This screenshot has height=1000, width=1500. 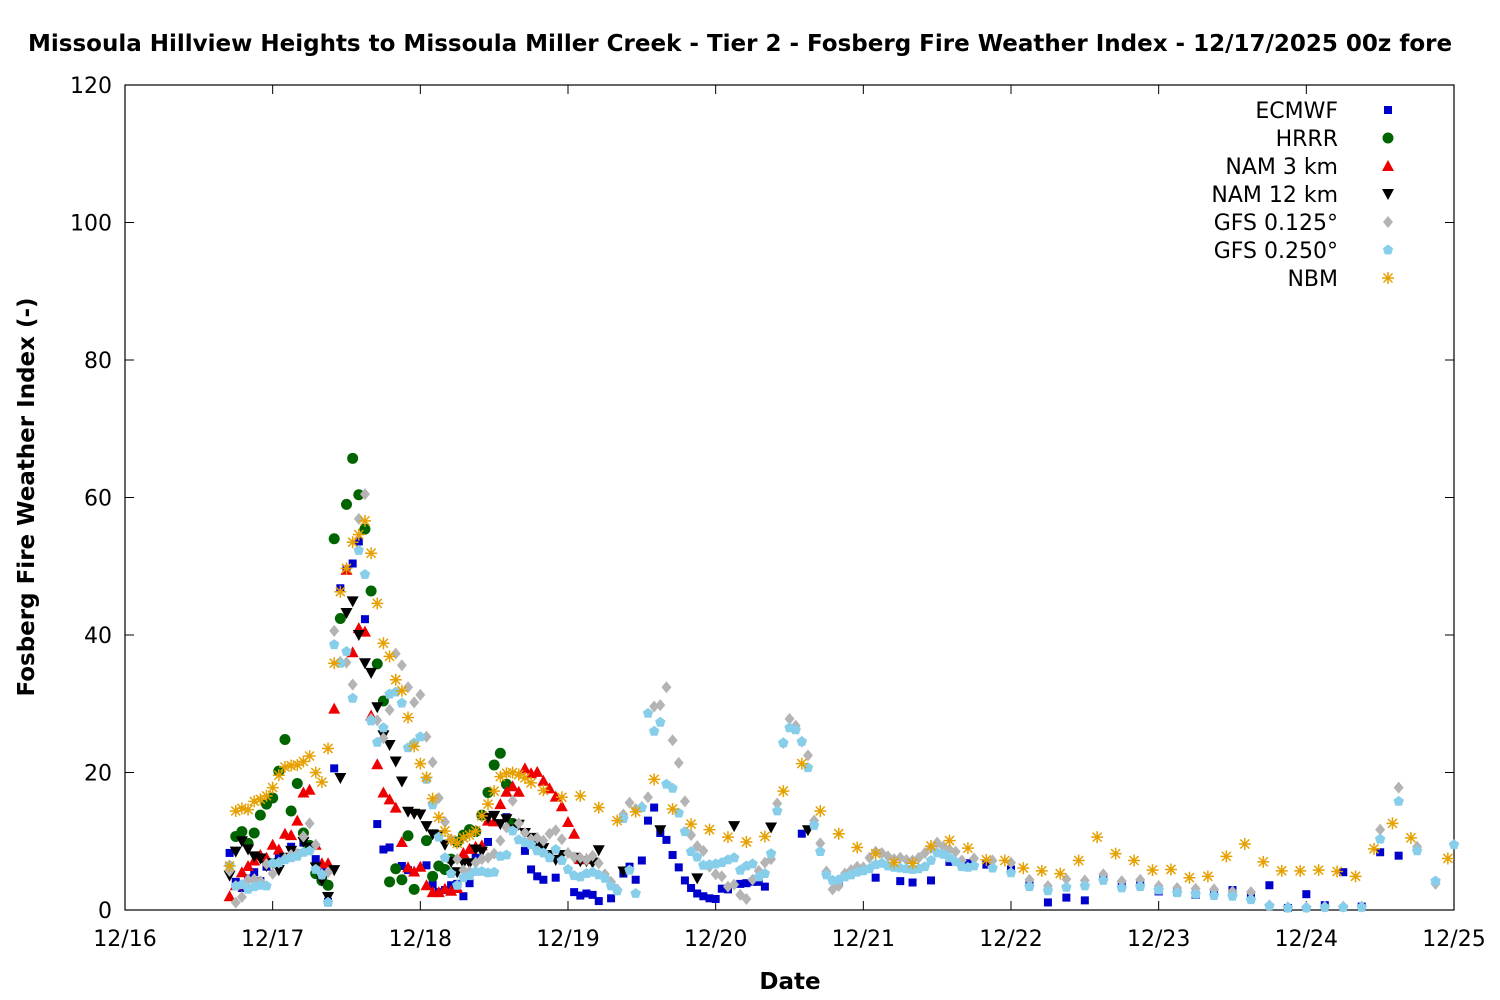 I want to click on series-hrrr, so click(x=374, y=673).